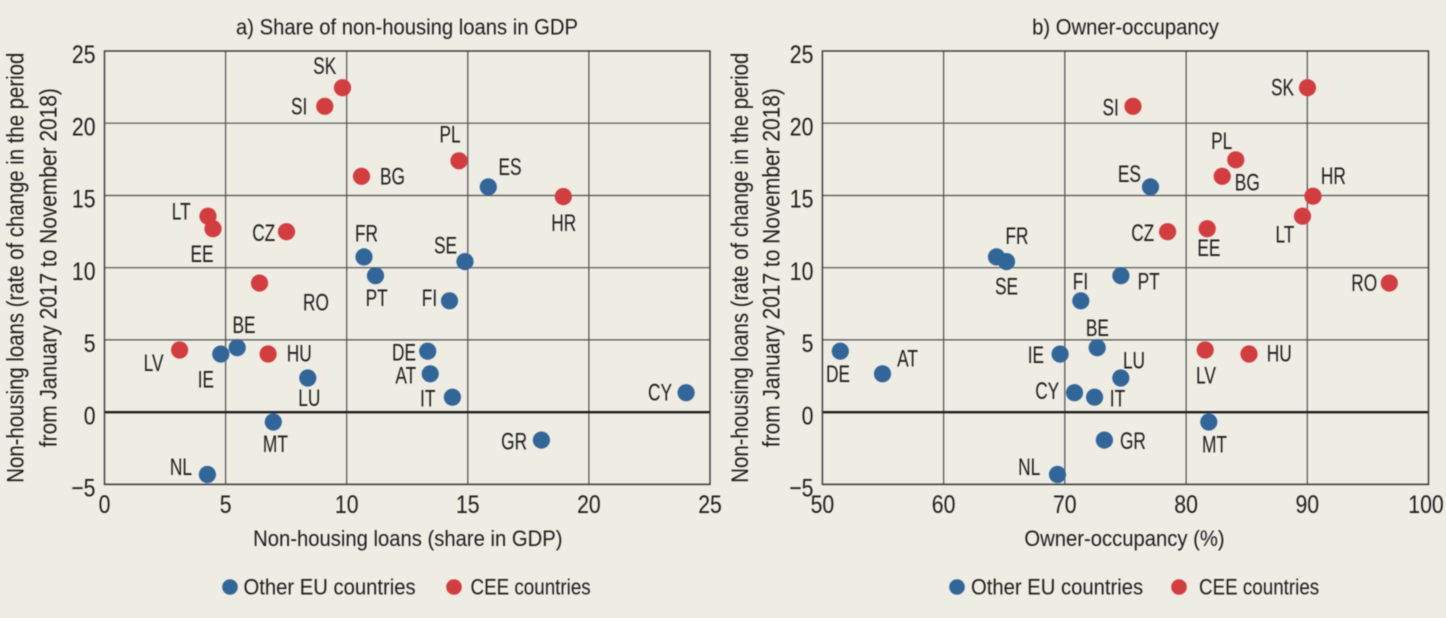 The image size is (1446, 618). What do you see at coordinates (1065, 505) in the screenshot?
I see `svg-text: 70` at bounding box center [1065, 505].